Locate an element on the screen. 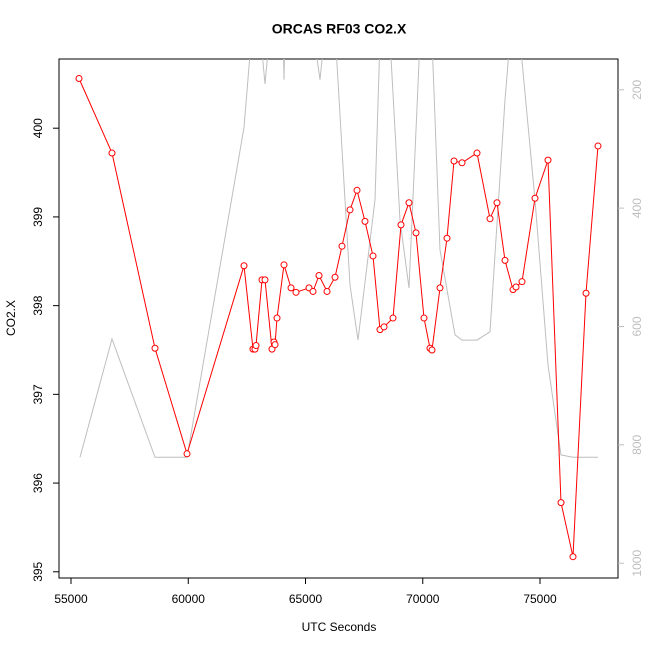 Image resolution: width=650 pixels, height=650 pixels. x-tick-label: 65000 is located at coordinates (306, 599).